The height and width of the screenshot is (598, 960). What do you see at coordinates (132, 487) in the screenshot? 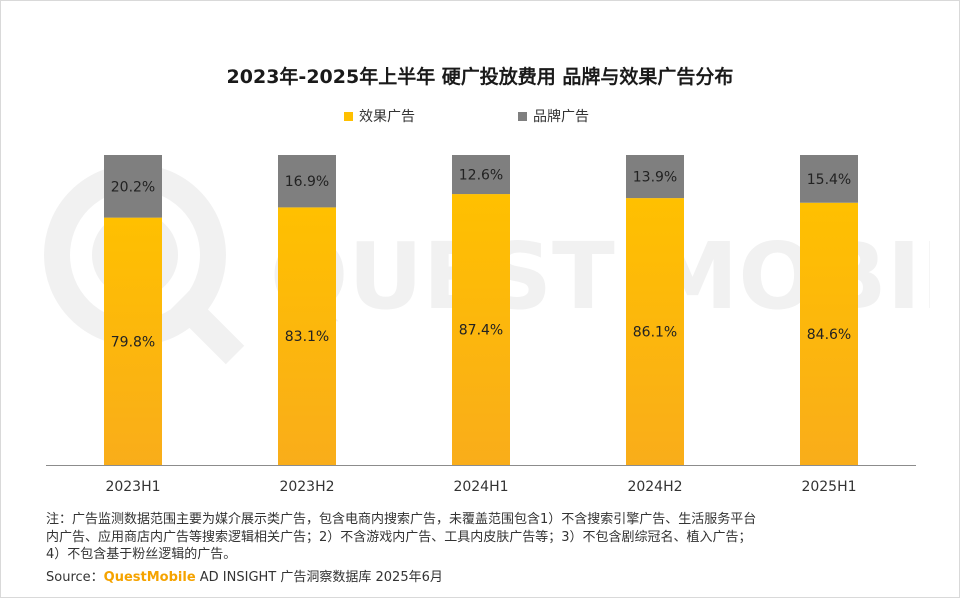
I see `x-tick-label-2023H1: 2023H1` at bounding box center [132, 487].